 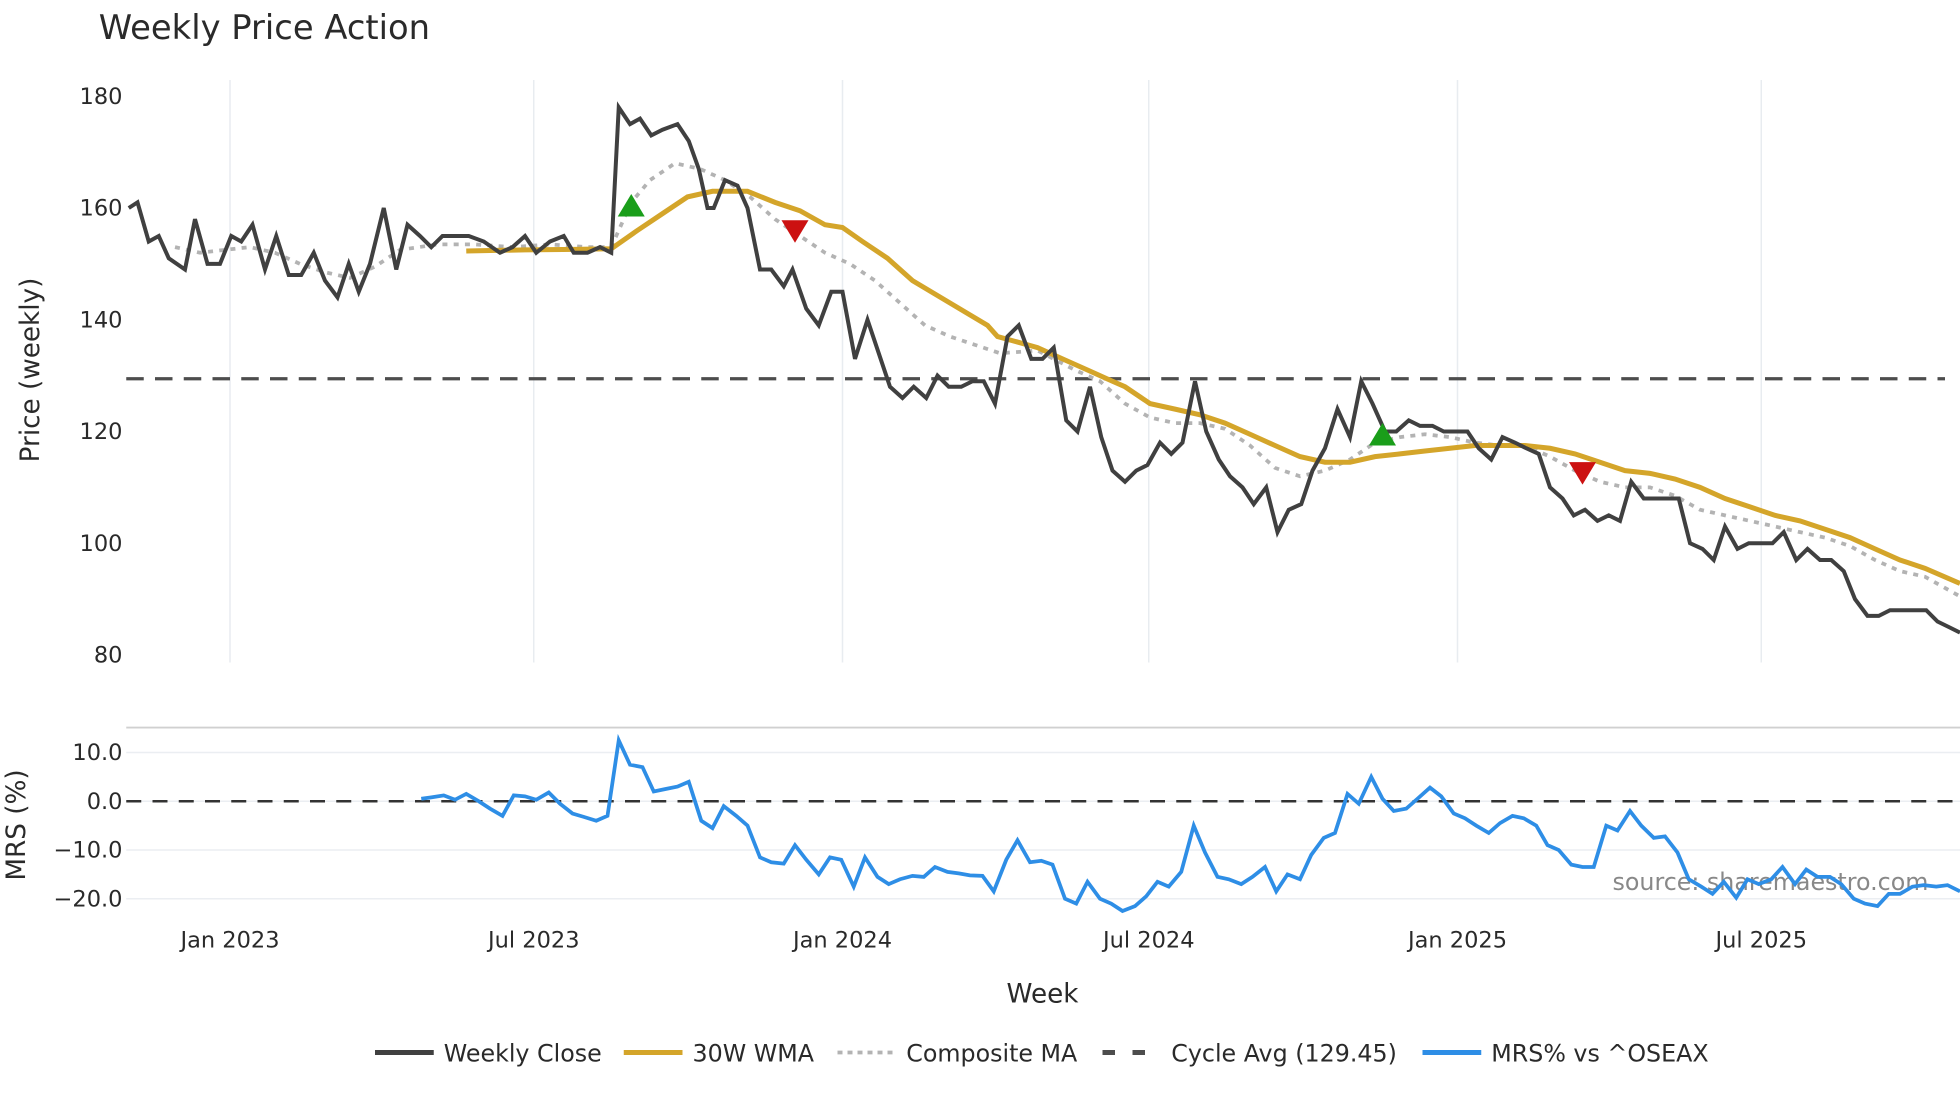 What do you see at coordinates (88, 826) in the screenshot?
I see `mrs-y-ticks: 10.0 0.0 −10.0 −20.0` at bounding box center [88, 826].